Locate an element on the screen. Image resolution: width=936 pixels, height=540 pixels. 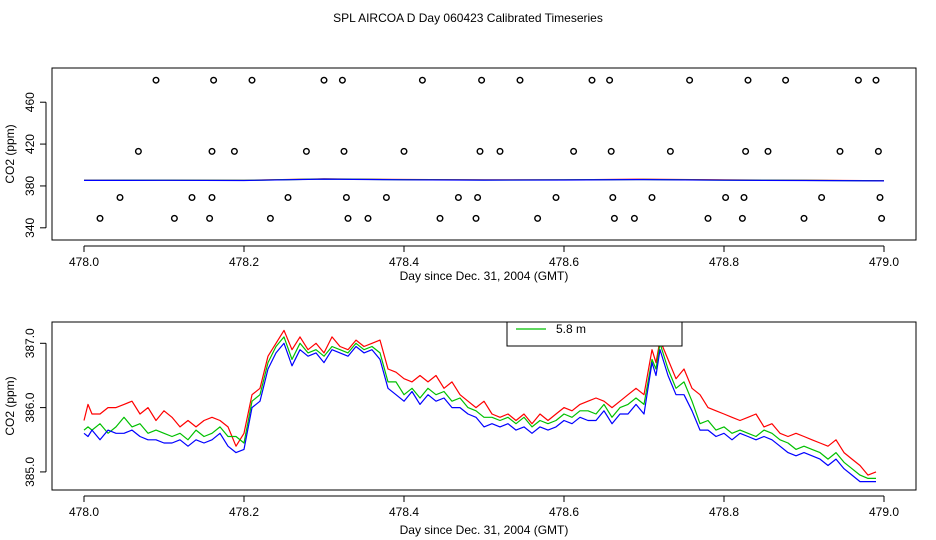
bottom-x-axis-label: Day since Dec. 31, 2004 (GMT) is located at coordinates (484, 530).